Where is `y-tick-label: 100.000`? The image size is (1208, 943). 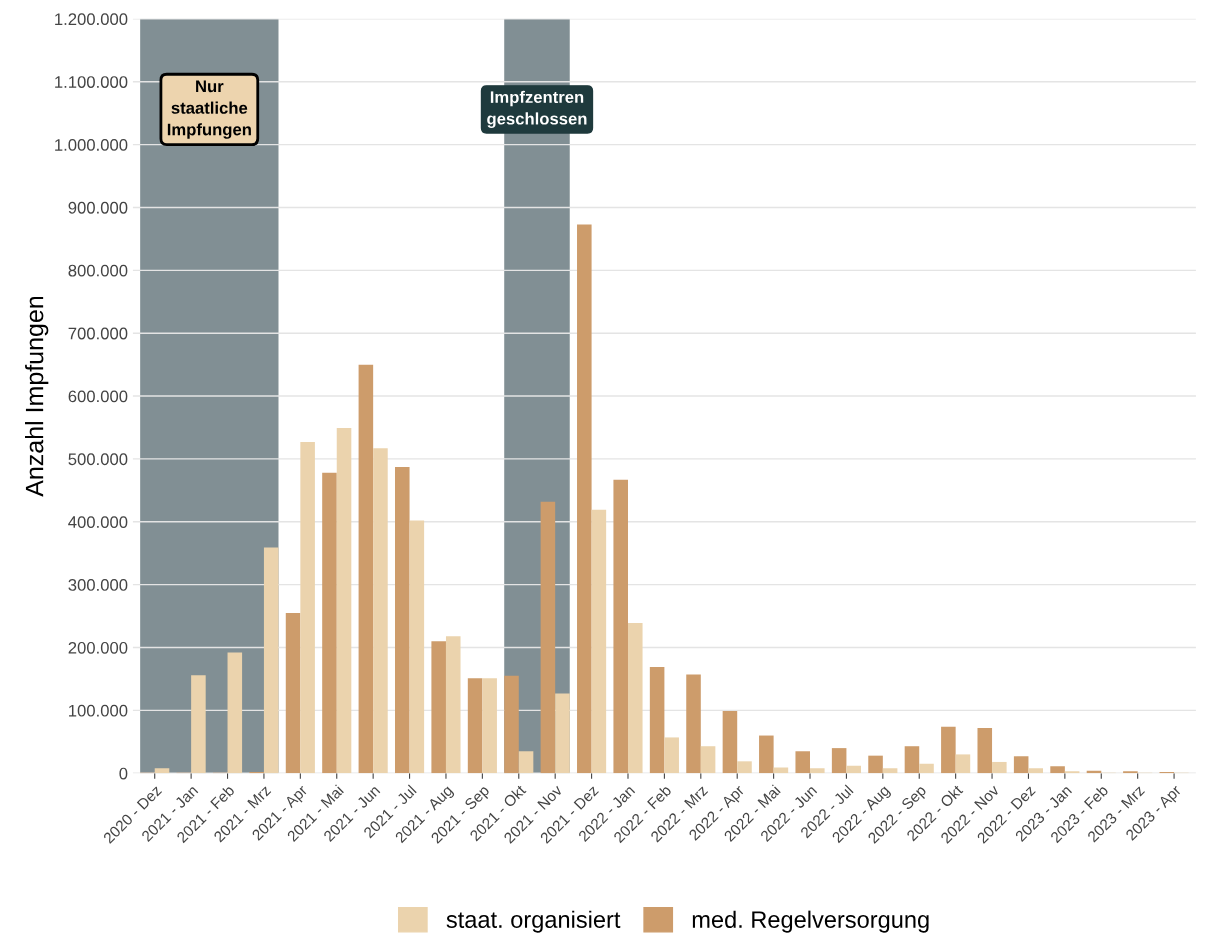 y-tick-label: 100.000 is located at coordinates (98, 710).